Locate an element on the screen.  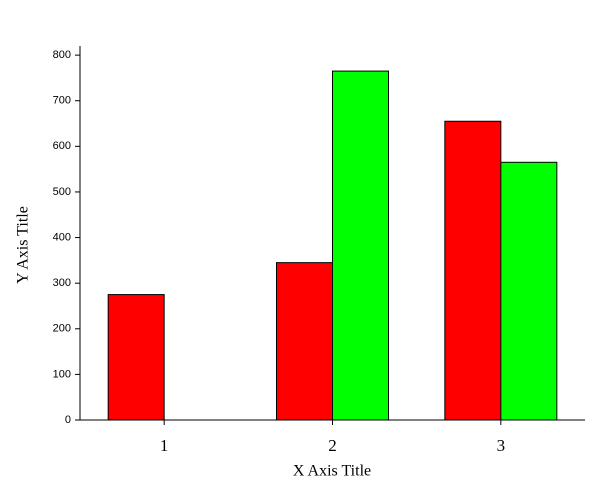
y-tick-label: 700 is located at coordinates (62, 101).